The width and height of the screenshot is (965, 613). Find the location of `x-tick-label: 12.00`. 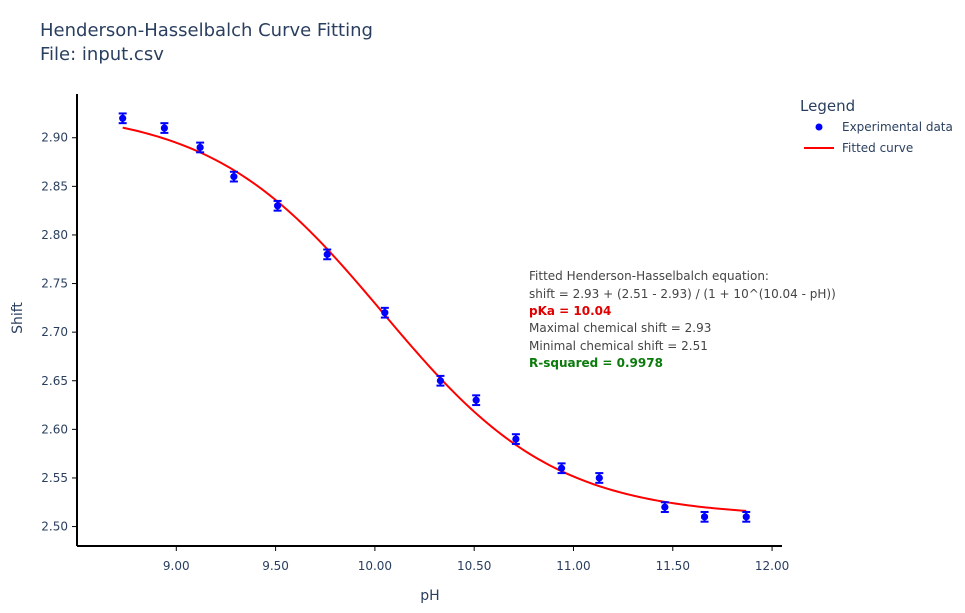

x-tick-label: 12.00 is located at coordinates (772, 566).